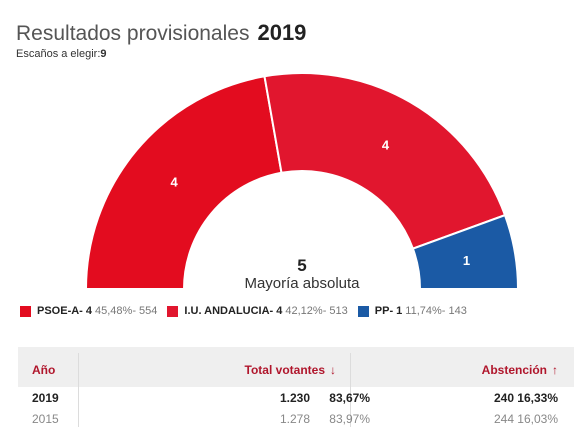  What do you see at coordinates (126, 311) in the screenshot?
I see `legend-detail-psoe: 45,48%- 554` at bounding box center [126, 311].